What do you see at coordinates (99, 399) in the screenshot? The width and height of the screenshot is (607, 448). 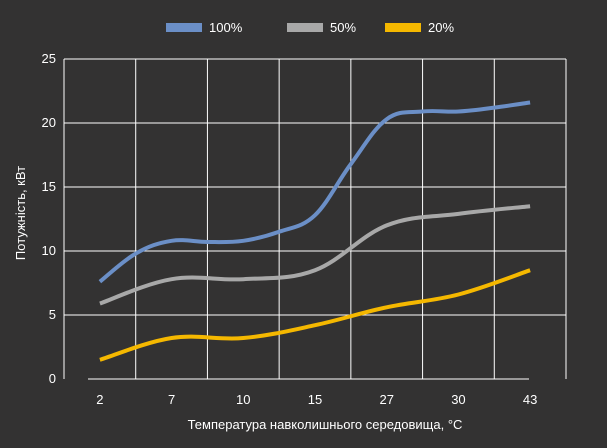 I see `x-tick-label: 2` at bounding box center [99, 399].